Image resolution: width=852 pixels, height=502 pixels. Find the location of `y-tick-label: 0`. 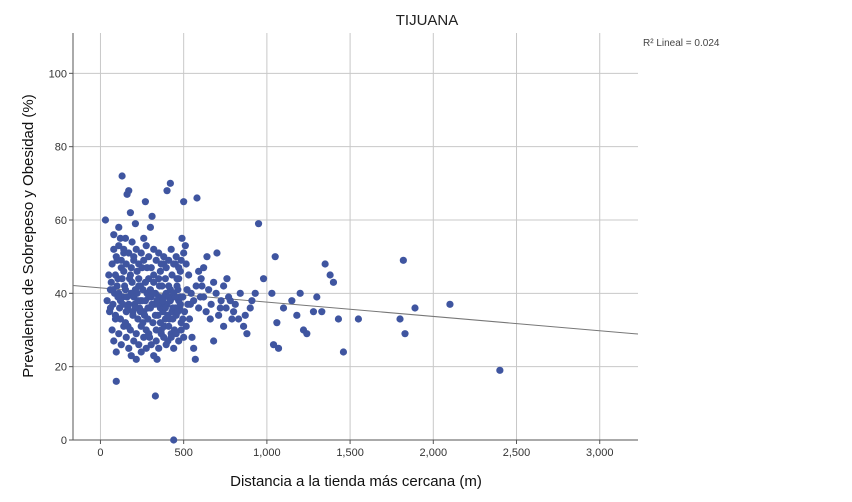

y-tick-label: 0 is located at coordinates (64, 441).